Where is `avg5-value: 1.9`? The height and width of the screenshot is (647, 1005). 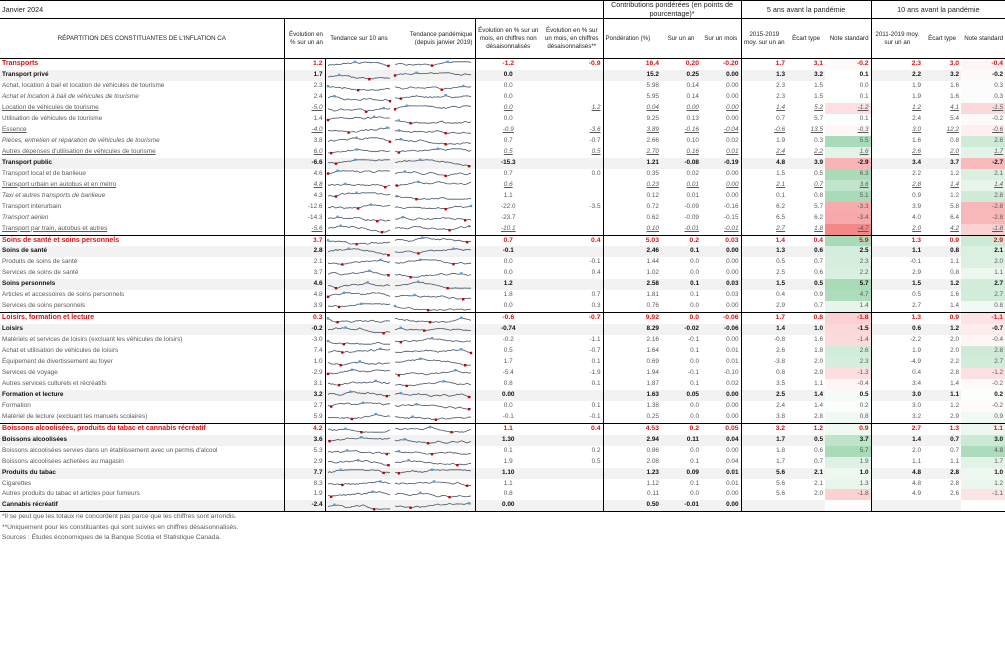
avg5-value: 1.9 is located at coordinates (764, 141).